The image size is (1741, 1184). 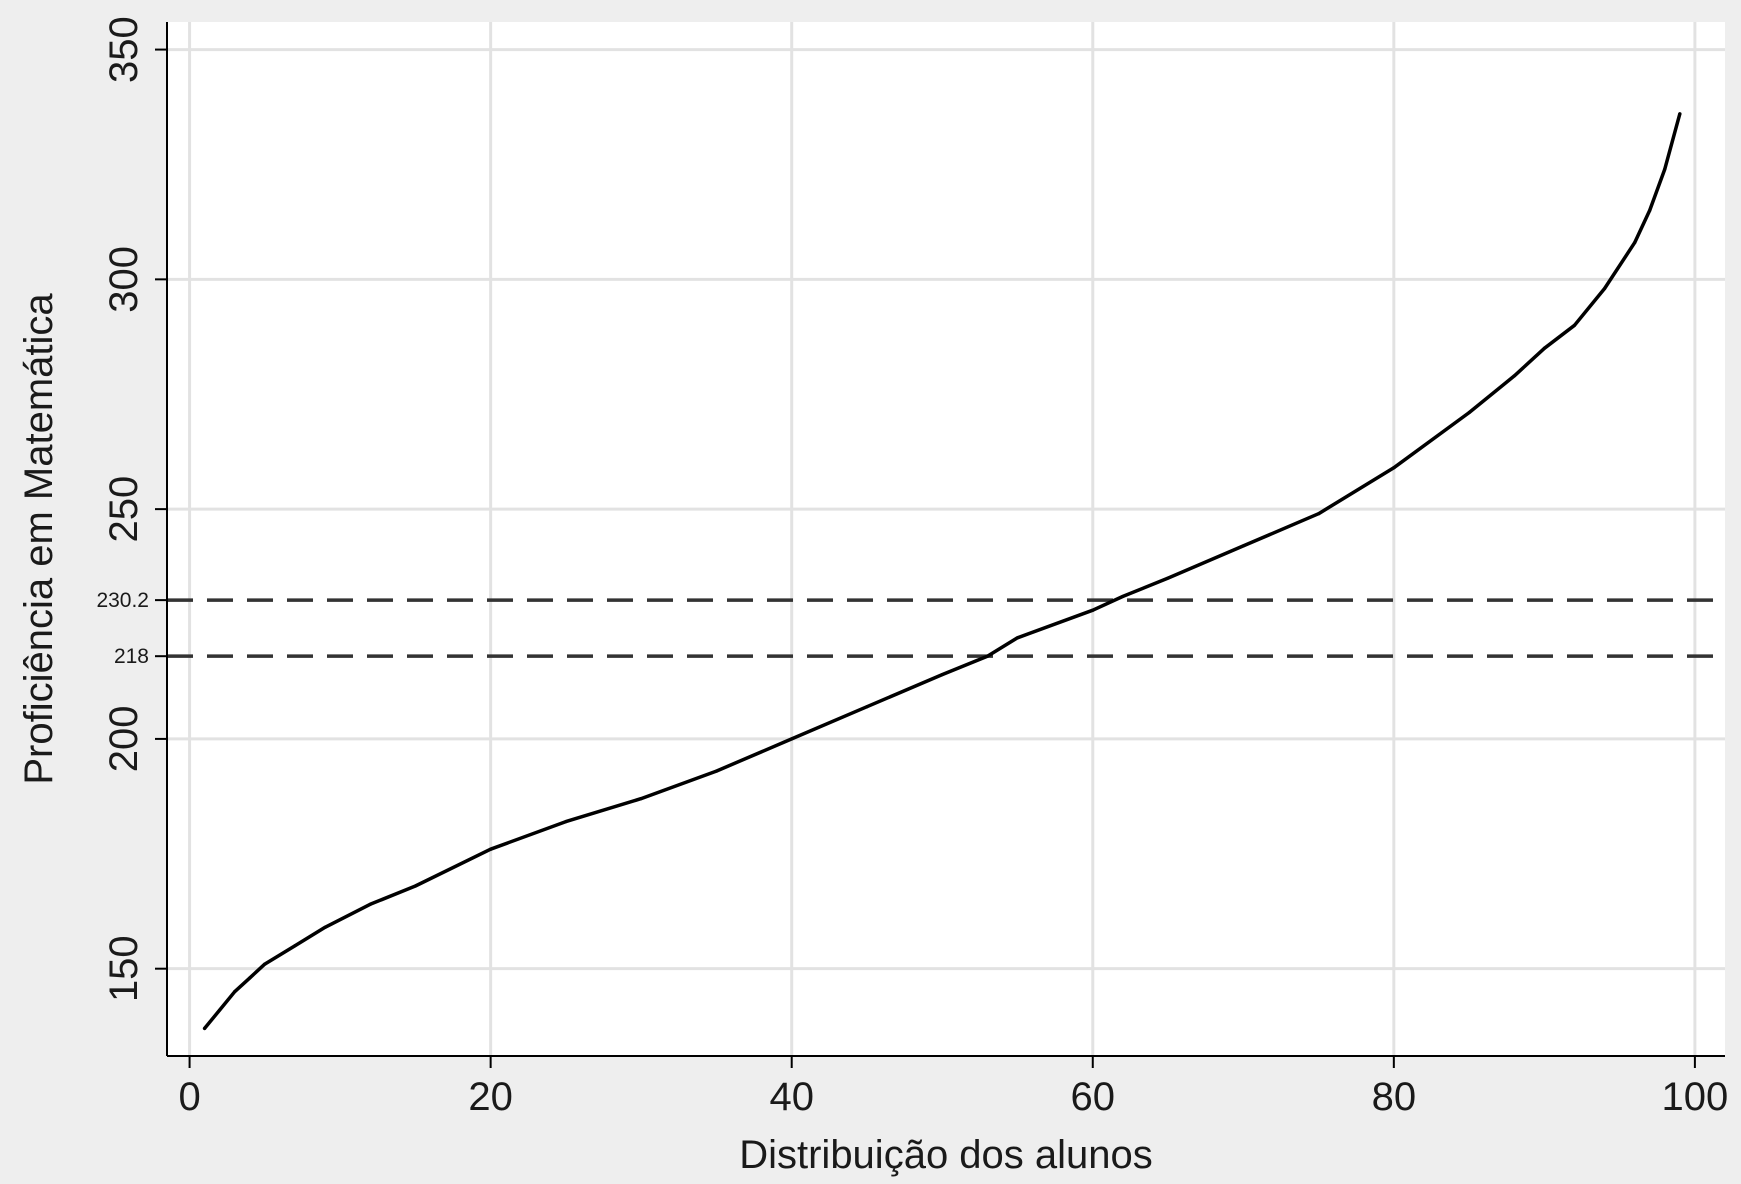 I want to click on y-tick-label: 350, so click(x=124, y=49).